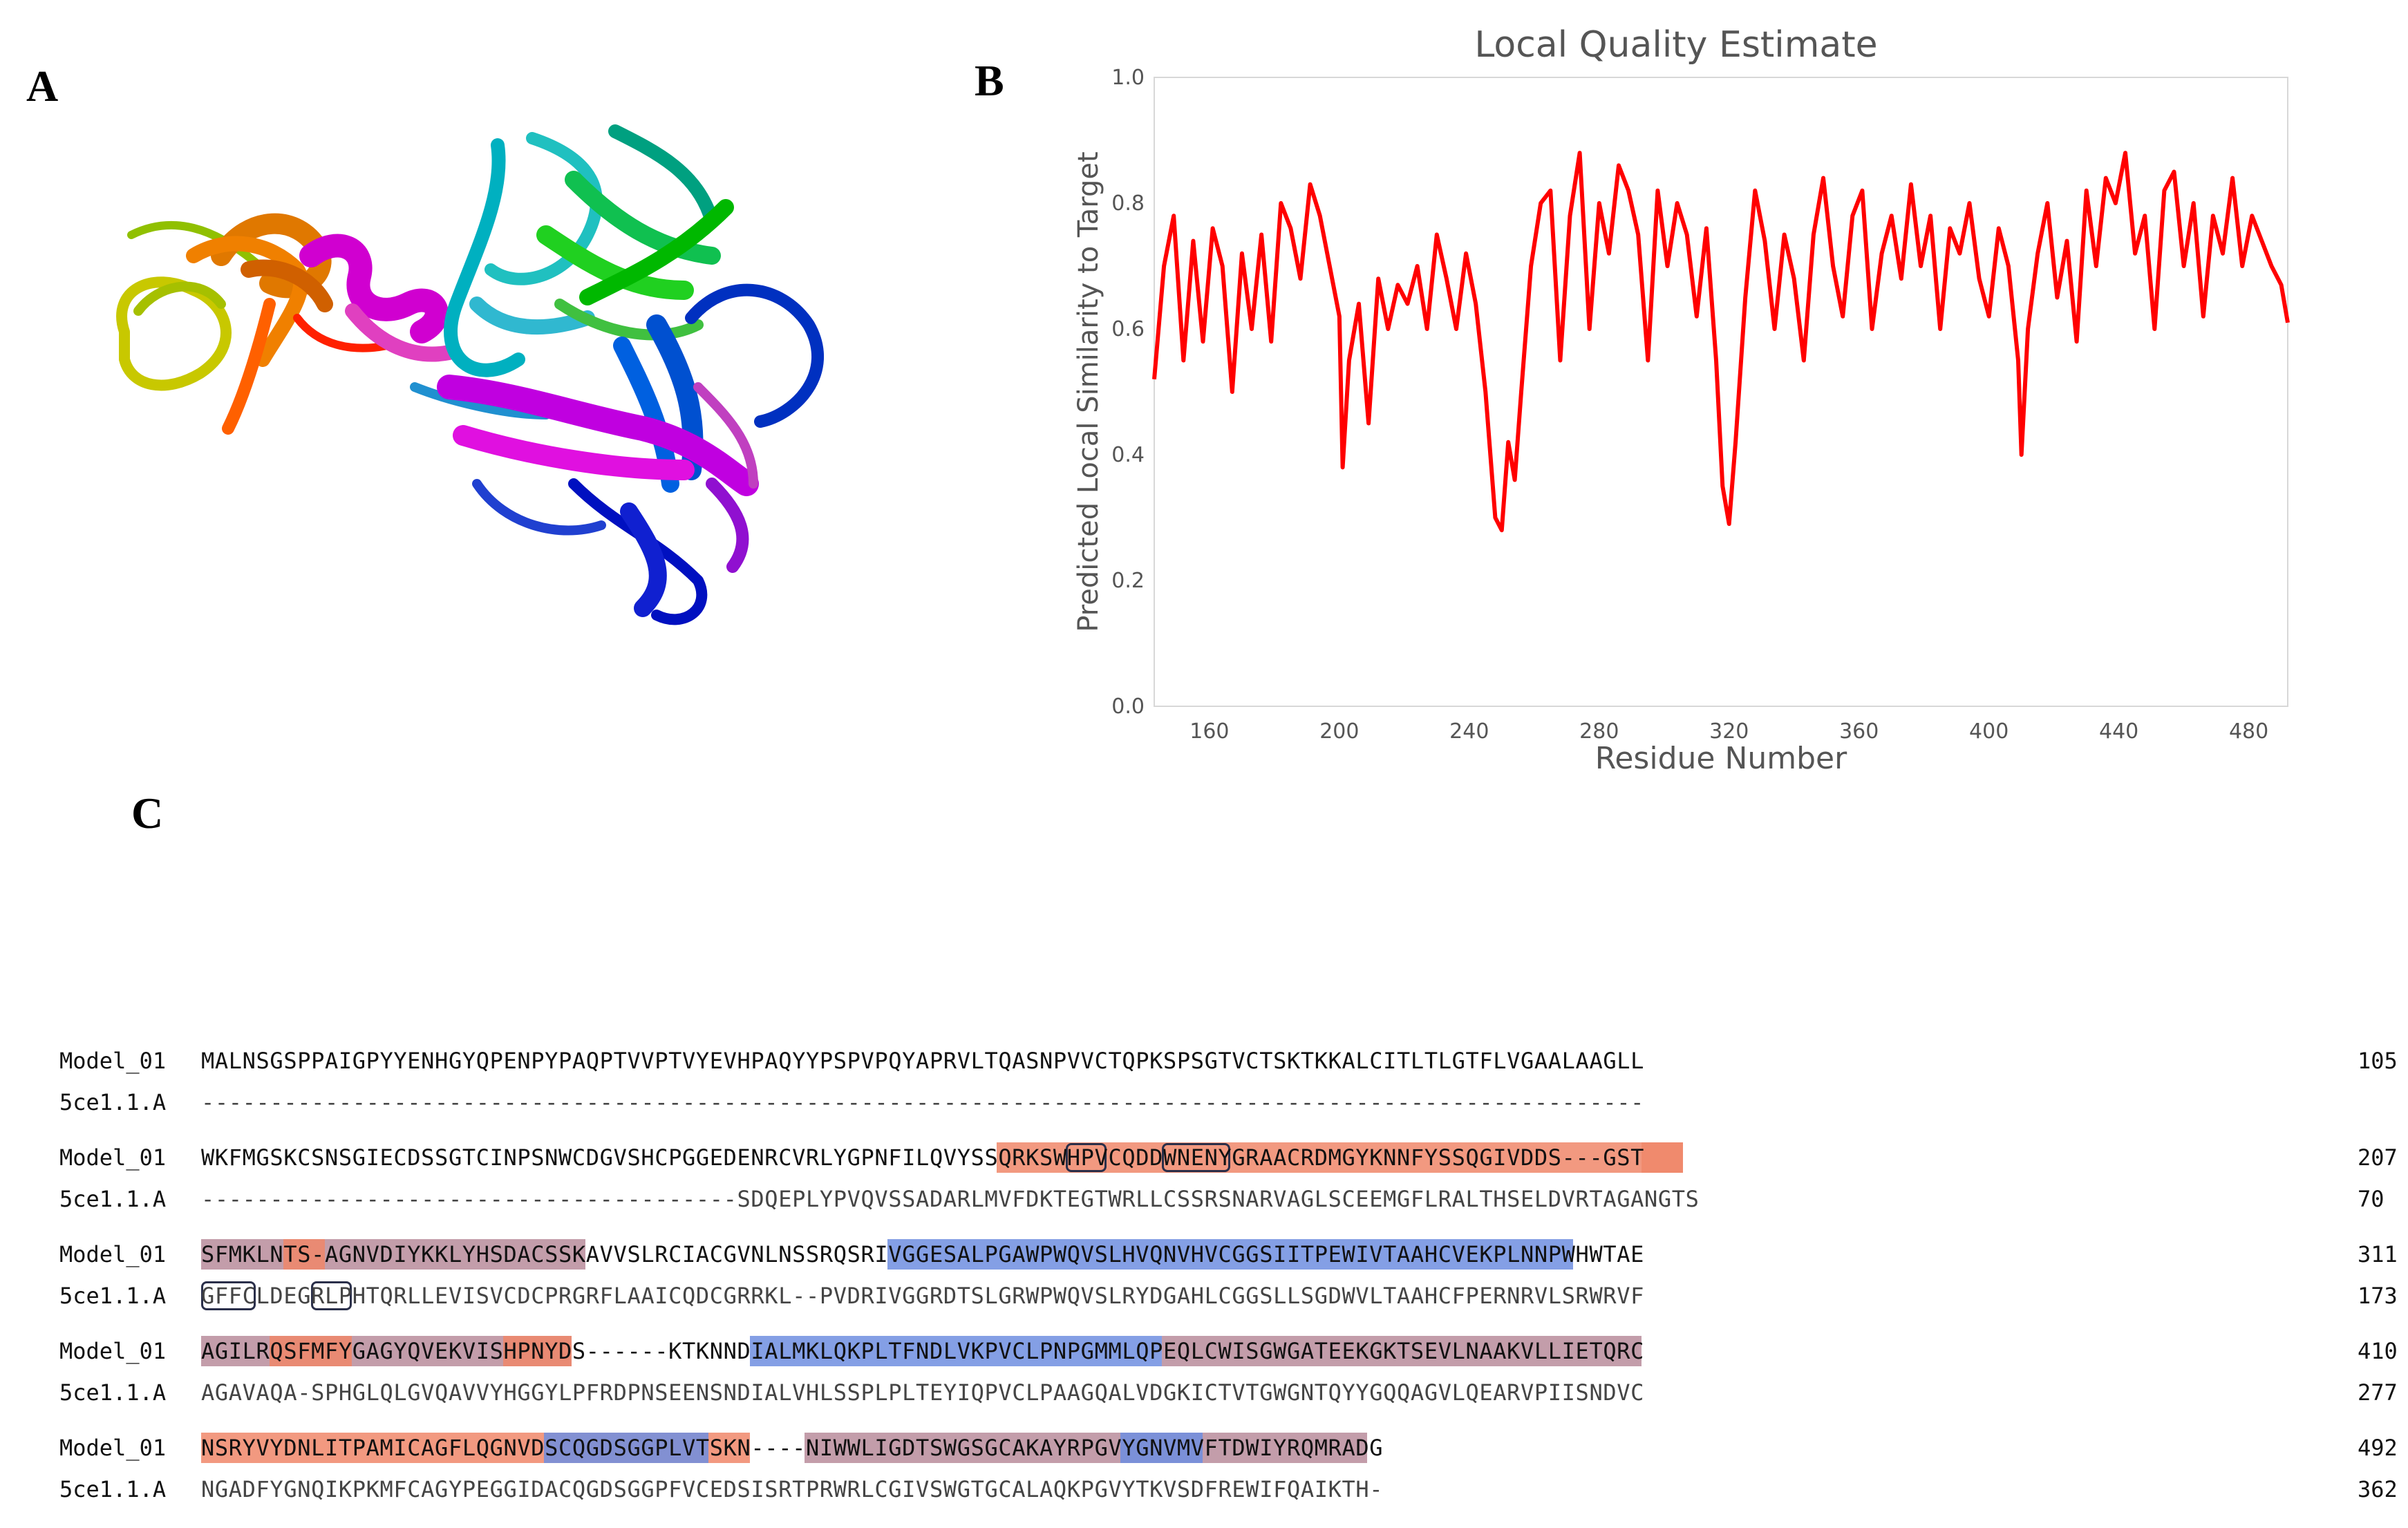  Describe the element at coordinates (2378, 1392) in the screenshot. I see `sequence-end-number: 277` at that location.